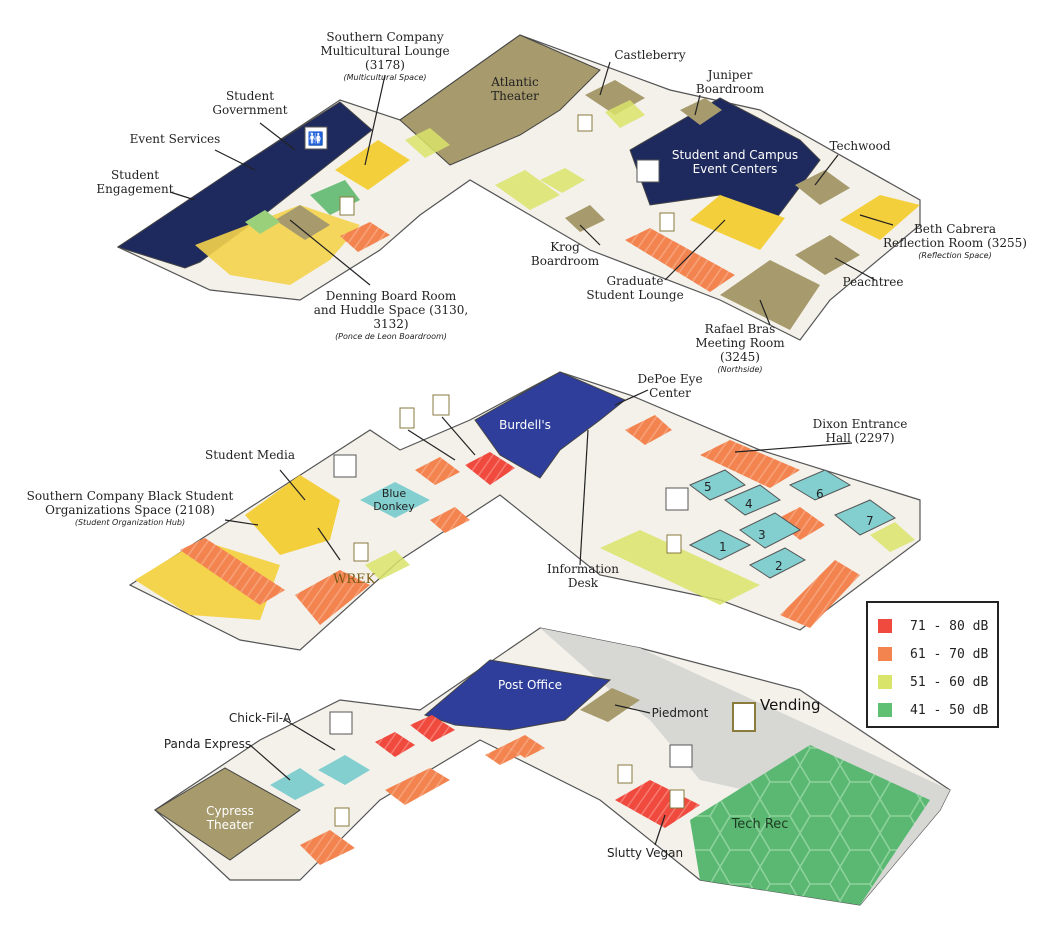  Describe the element at coordinates (735, 162) in the screenshot. I see `event-centers-label: Student and Campus Event Centers` at that location.